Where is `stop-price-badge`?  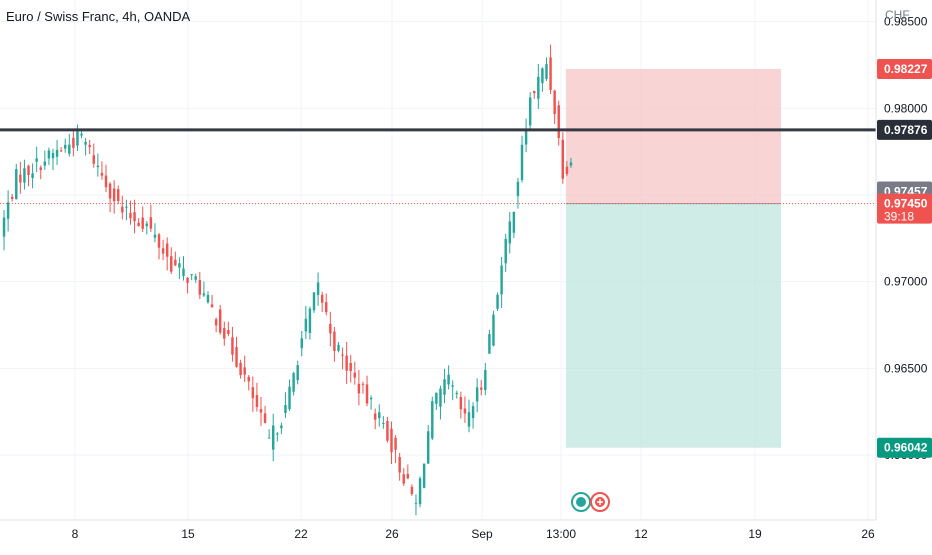 stop-price-badge is located at coordinates (904, 68).